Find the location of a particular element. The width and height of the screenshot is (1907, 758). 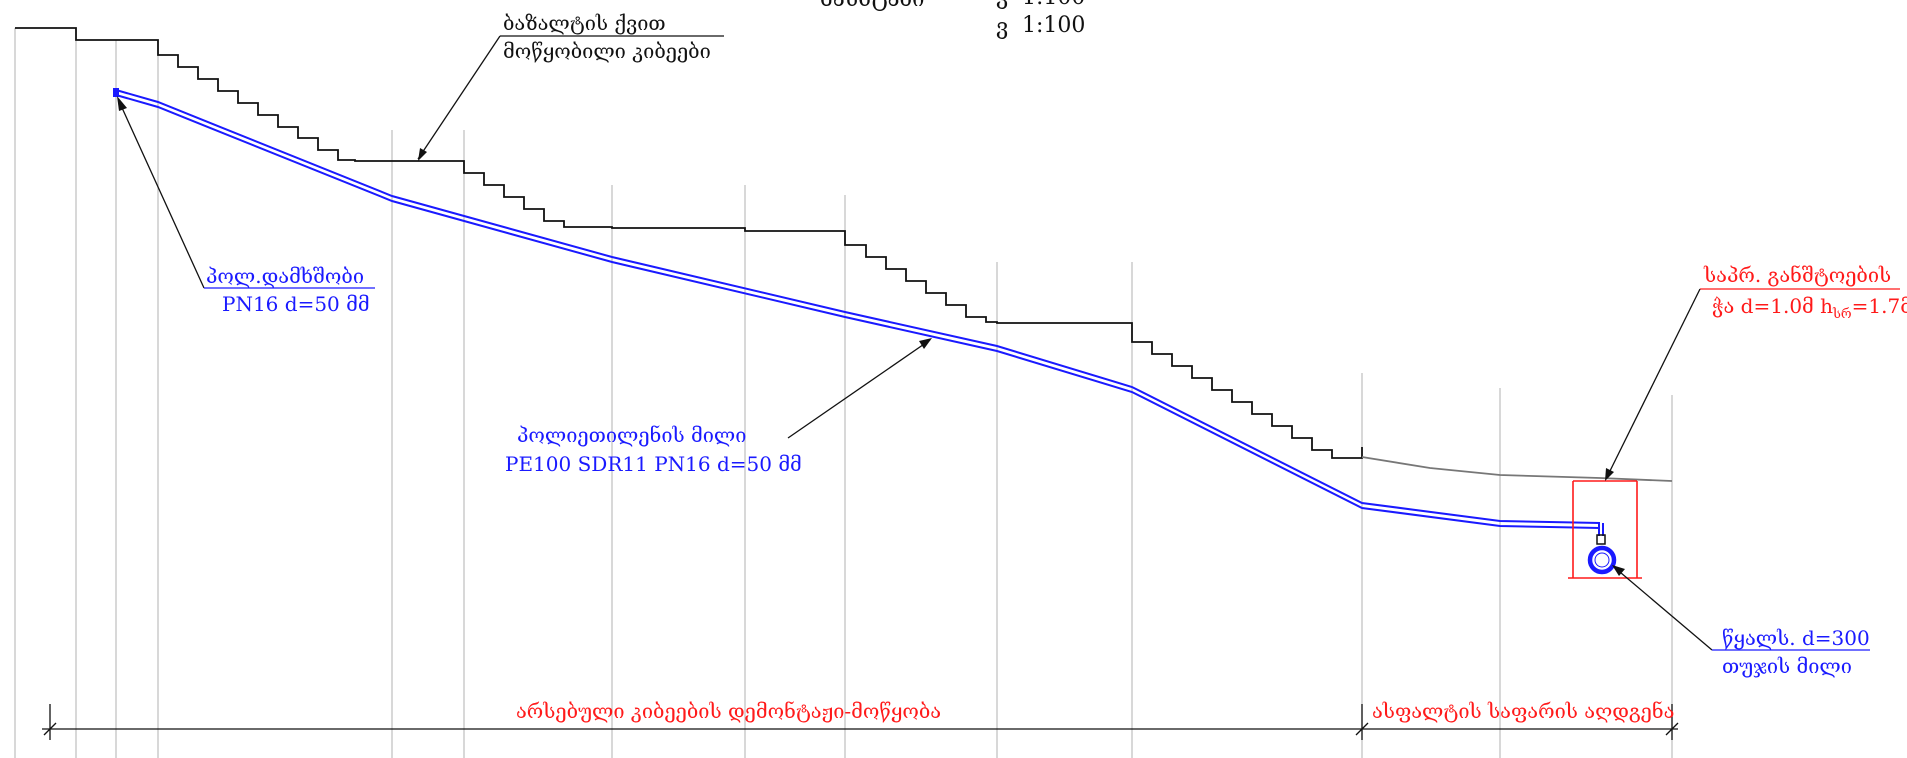

scale-value-1: 1:100 is located at coordinates (1053, 5).